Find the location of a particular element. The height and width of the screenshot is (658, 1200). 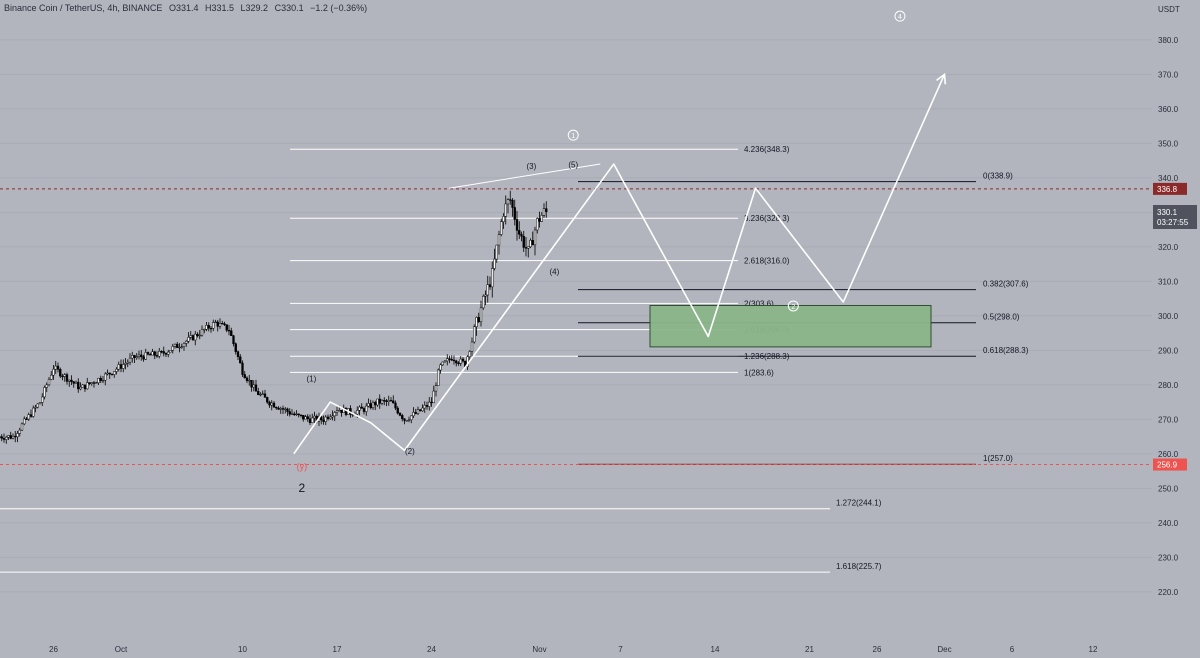

target-zone is located at coordinates (790, 326).